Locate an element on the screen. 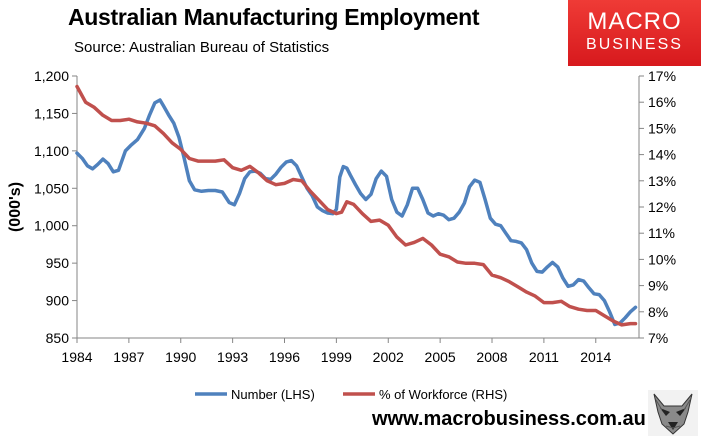  x-tick-label: 2014 is located at coordinates (595, 357).